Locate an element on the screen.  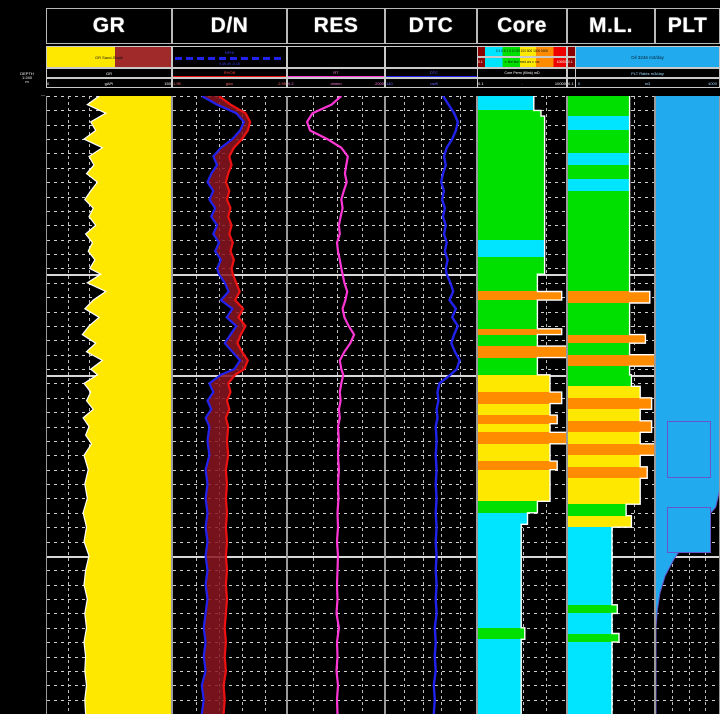
header-text: GR is located at coordinates (109, 73).